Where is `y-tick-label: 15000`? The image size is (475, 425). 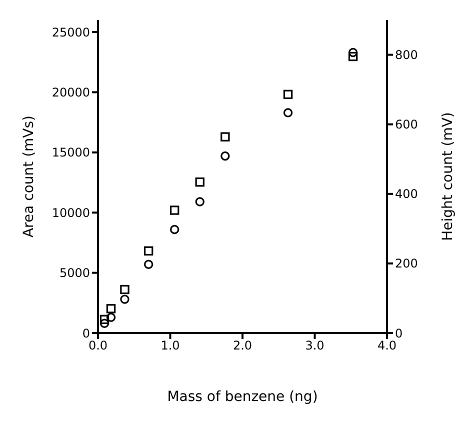 y-tick-label: 15000 is located at coordinates (71, 153).